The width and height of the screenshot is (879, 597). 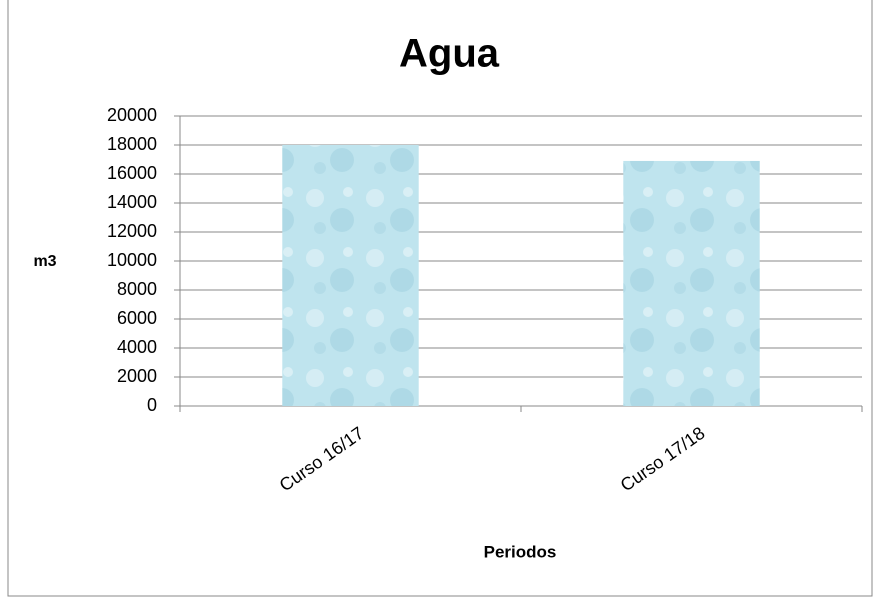 I want to click on y-tick-label: 20000, so click(x=132, y=115).